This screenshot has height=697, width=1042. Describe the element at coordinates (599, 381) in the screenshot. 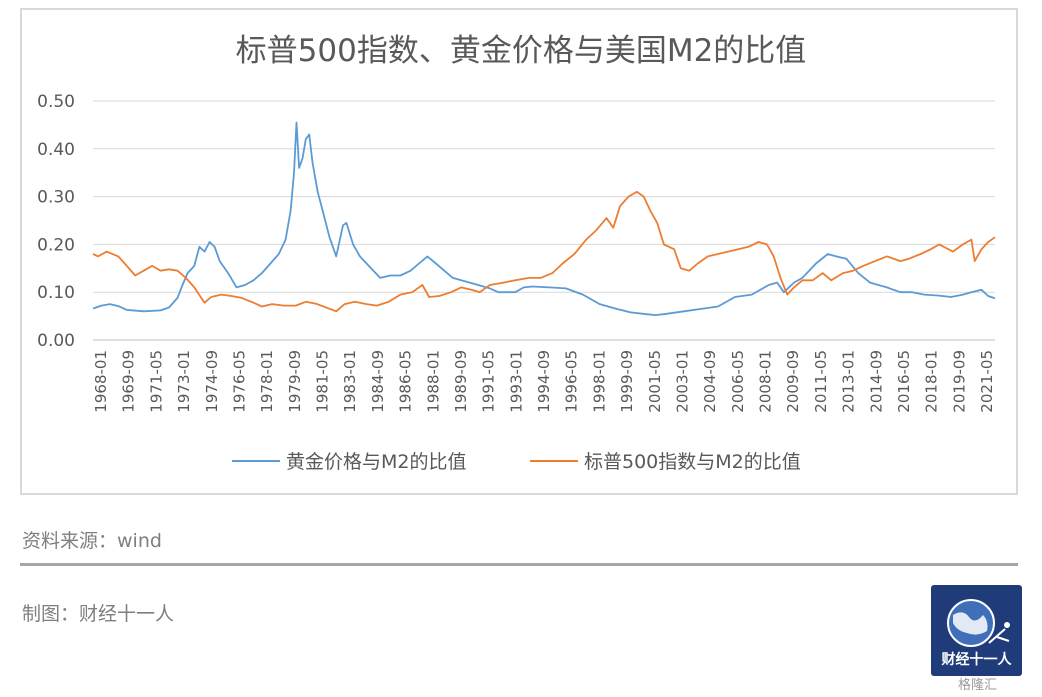

I see `x-tick-label: 1998-01` at that location.